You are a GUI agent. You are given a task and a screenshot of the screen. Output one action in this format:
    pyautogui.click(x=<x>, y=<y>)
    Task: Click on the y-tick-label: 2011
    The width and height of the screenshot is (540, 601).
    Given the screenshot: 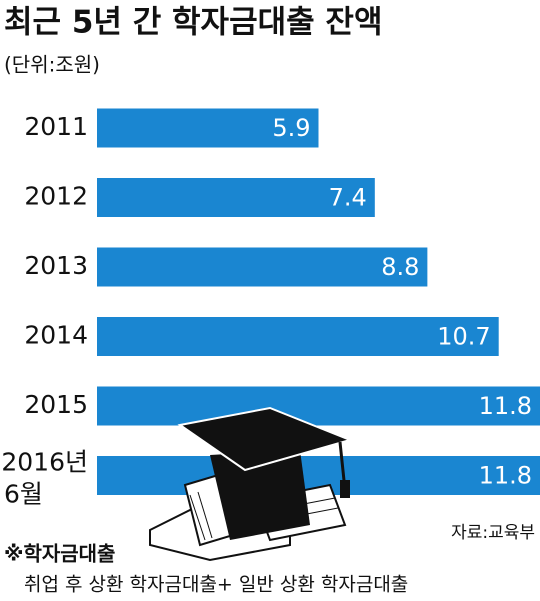 What is the action you would take?
    pyautogui.click(x=56, y=126)
    